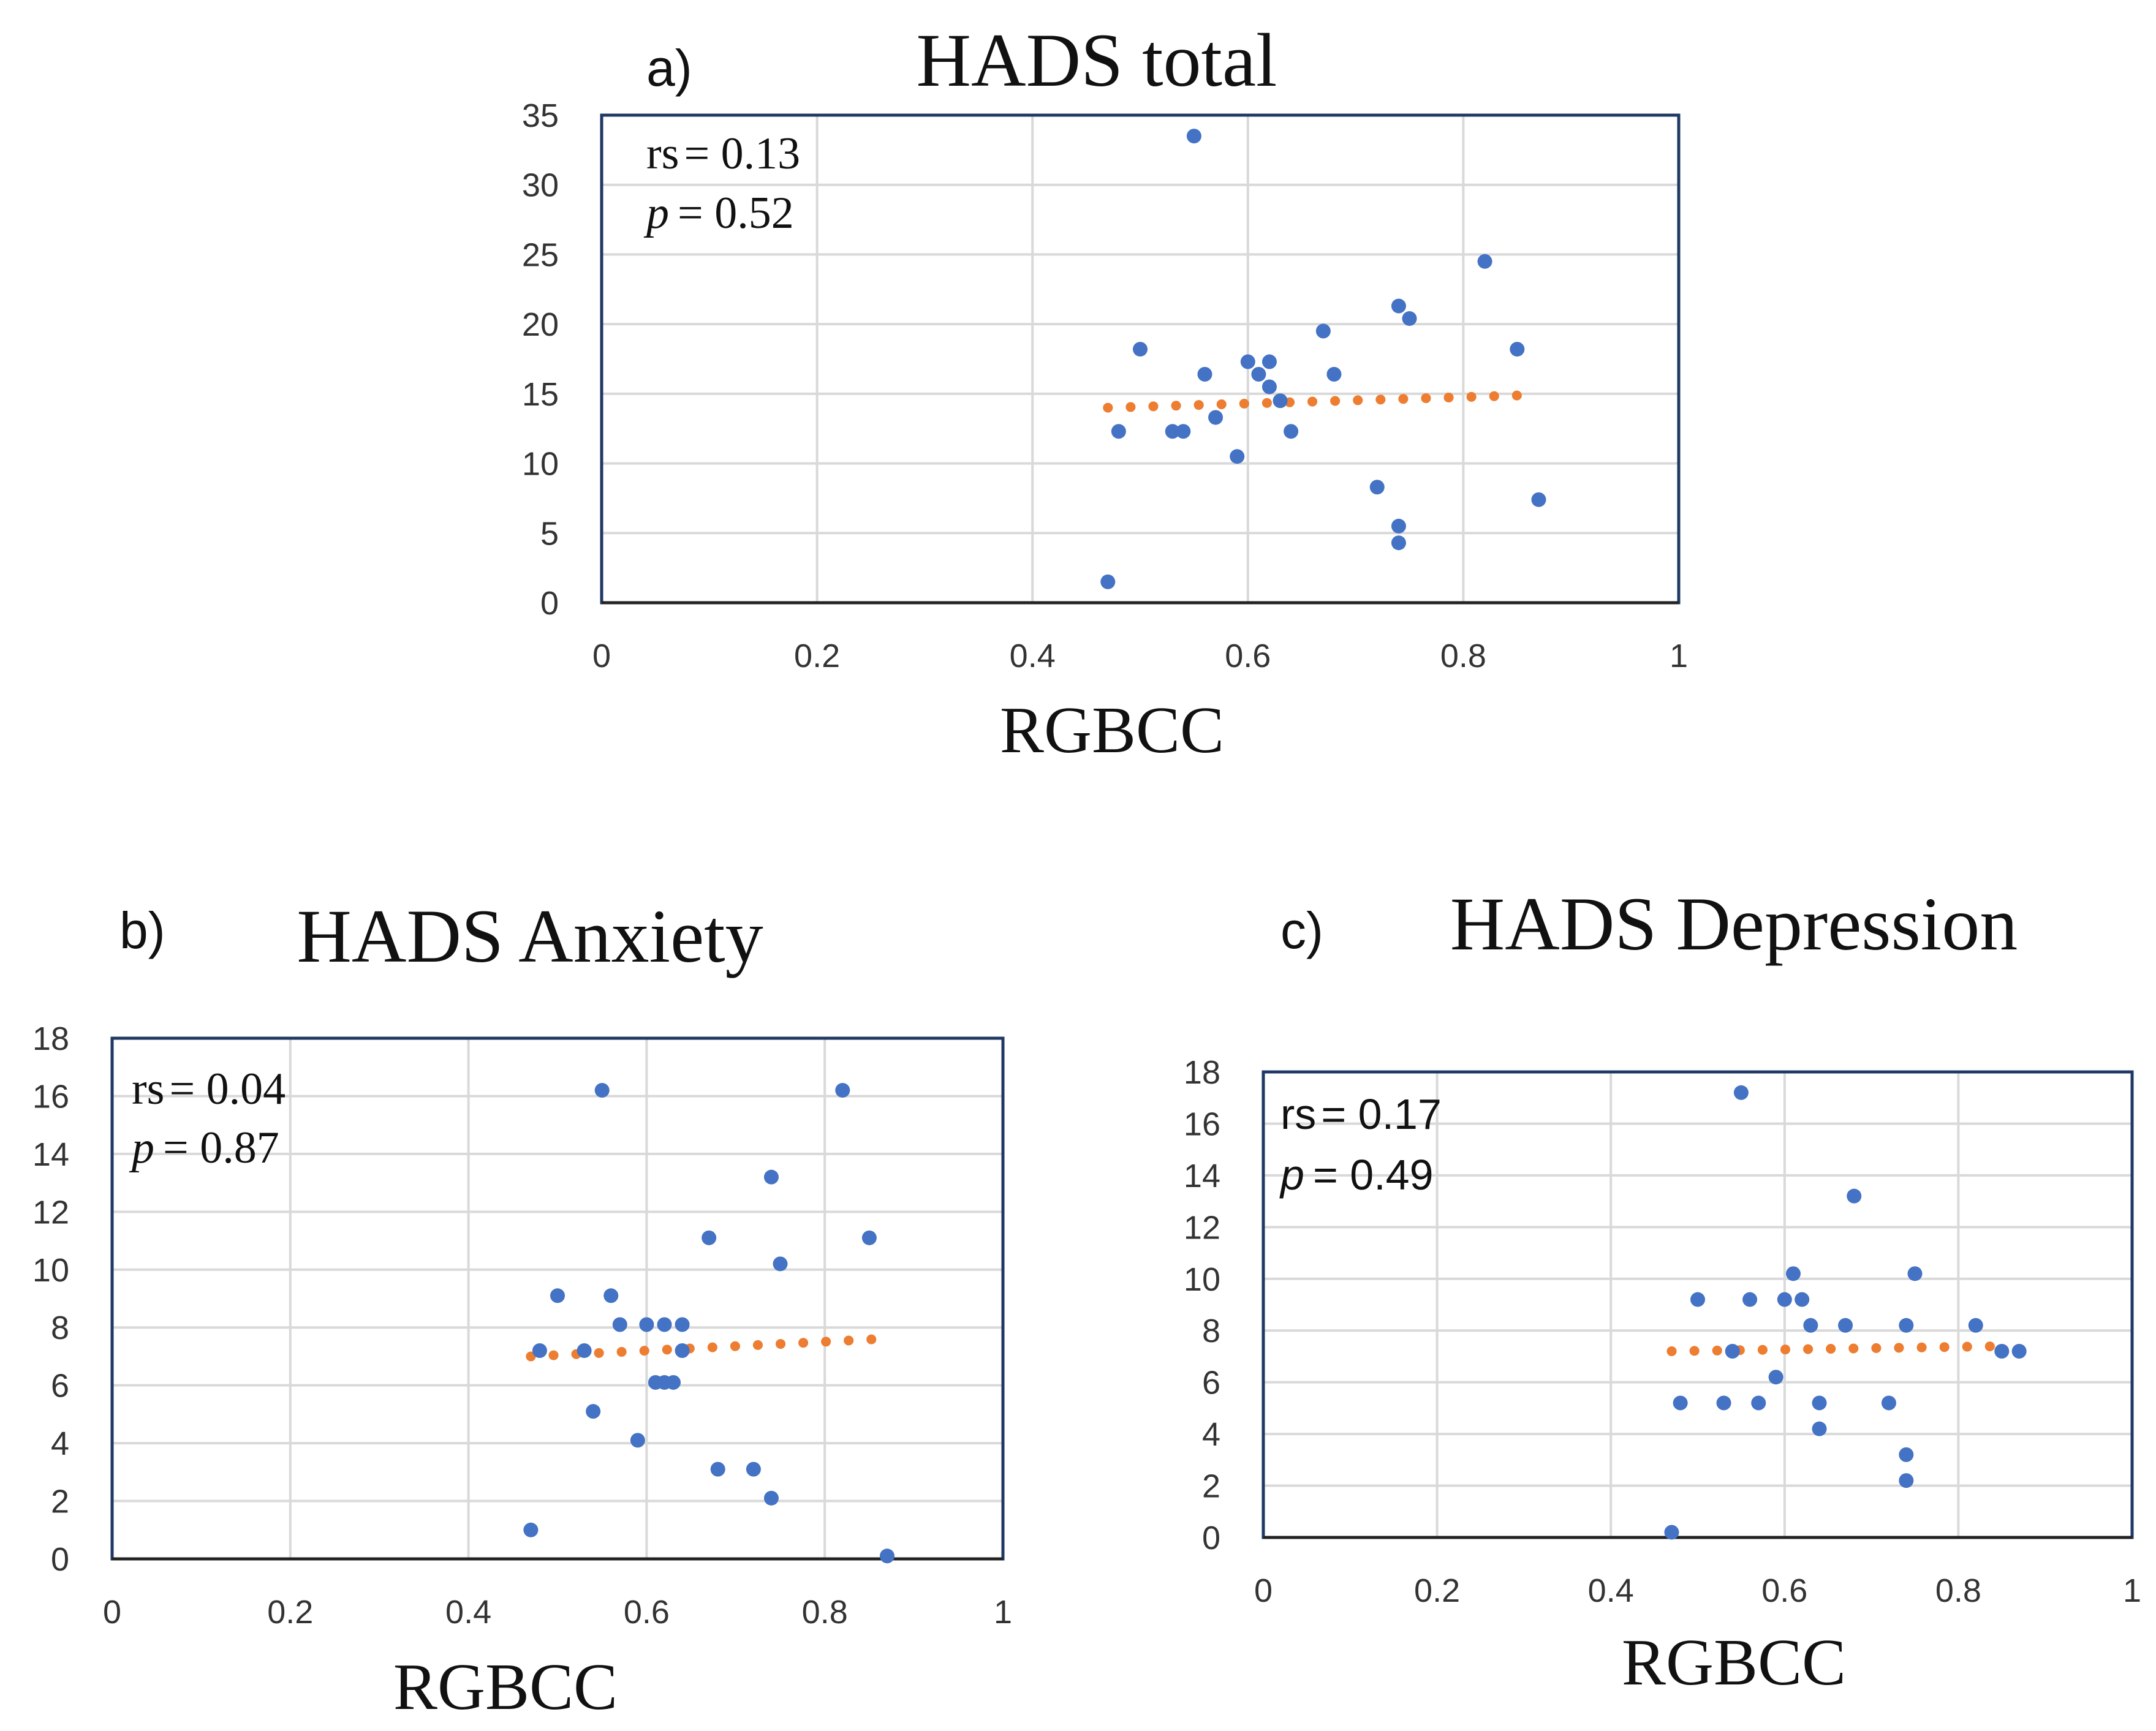 This screenshot has height=1731, width=2156. What do you see at coordinates (669, 68) in the screenshot?
I see `panel-label-a: a)` at bounding box center [669, 68].